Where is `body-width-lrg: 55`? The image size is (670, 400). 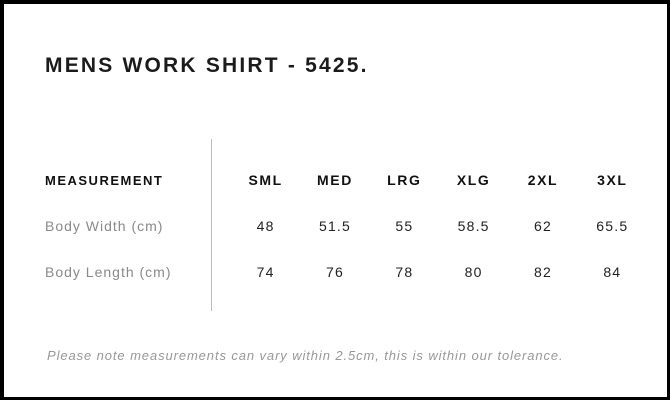
body-width-lrg: 55 is located at coordinates (404, 226).